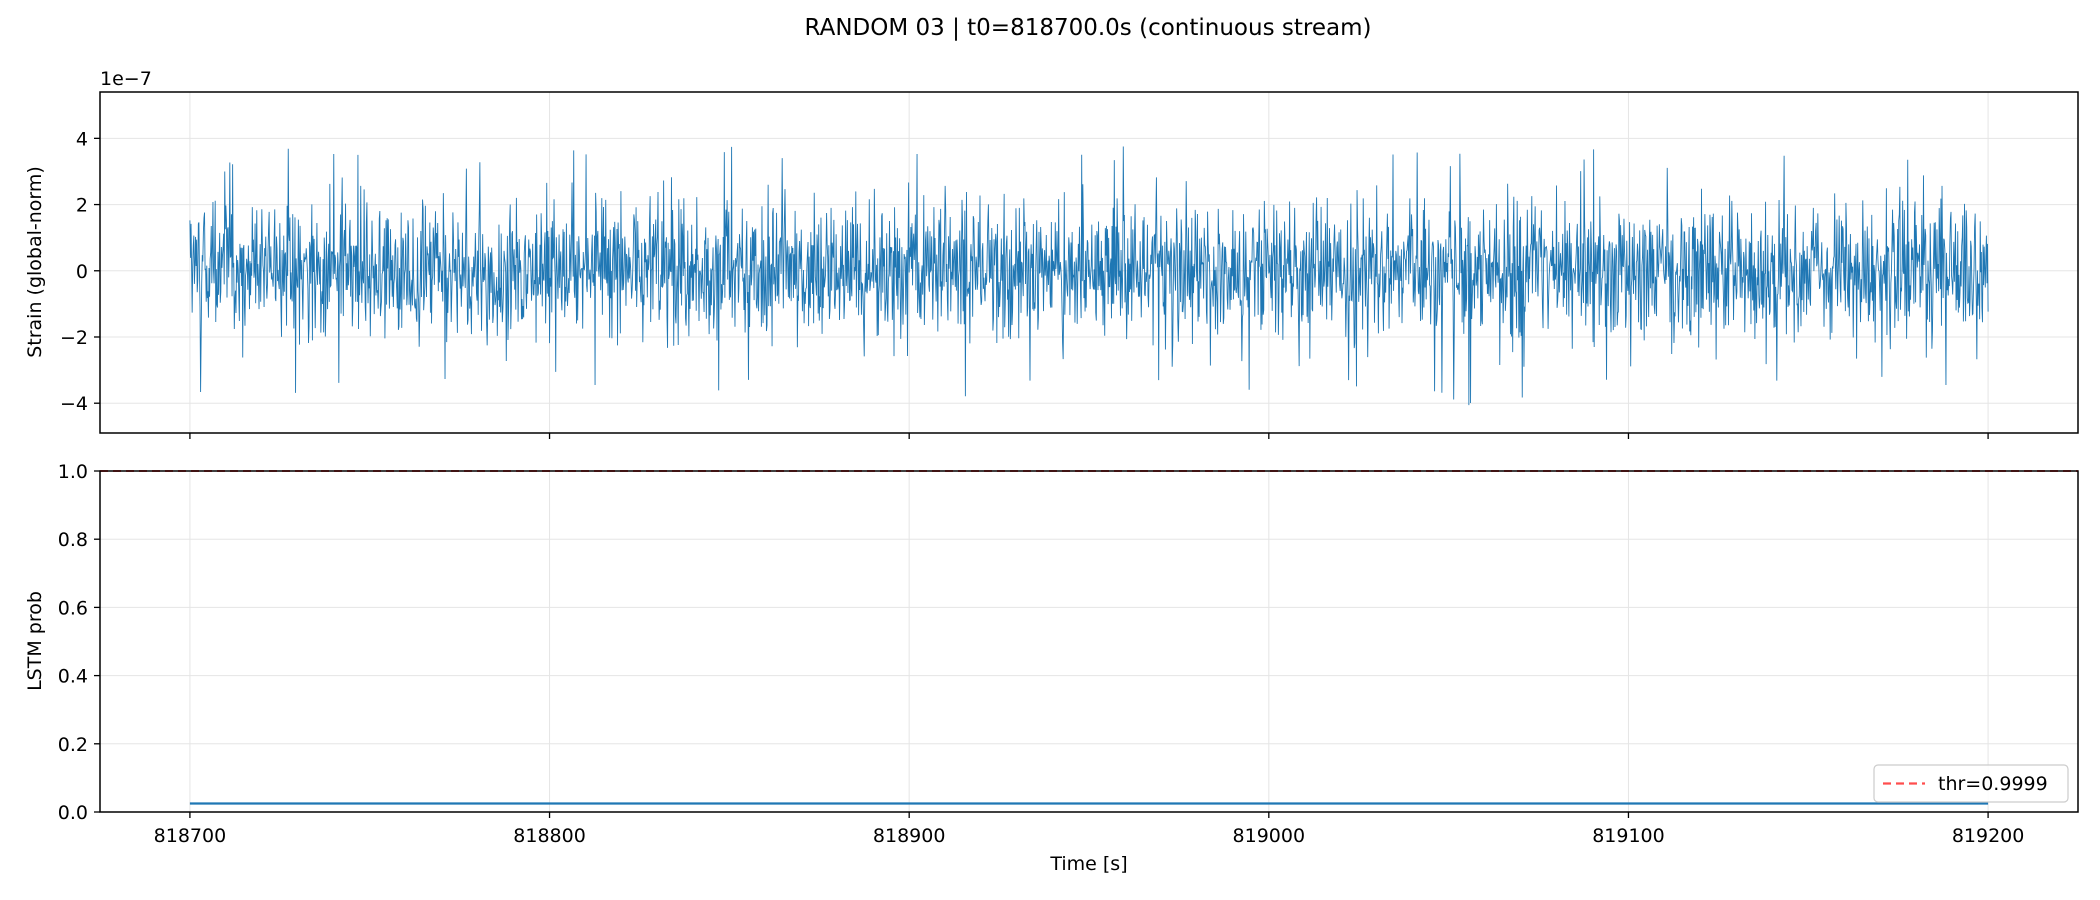  Describe the element at coordinates (73, 745) in the screenshot. I see `lstm-y-tick-label: 0.2` at that location.